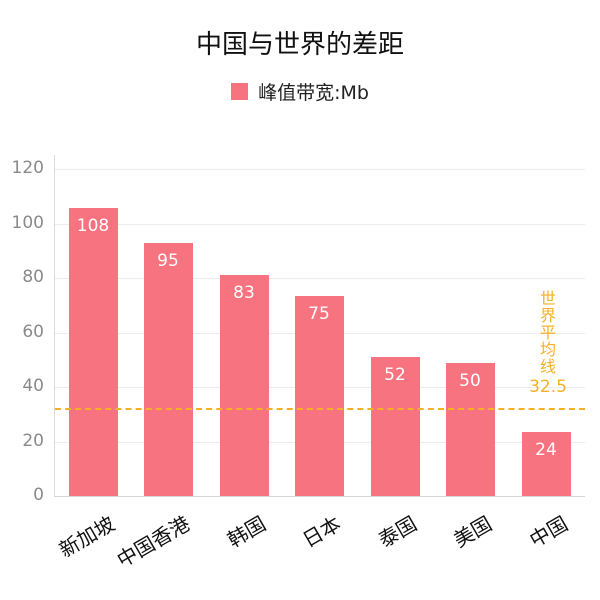 The width and height of the screenshot is (600, 600). I want to click on y-tick-label: 100, so click(27, 222).